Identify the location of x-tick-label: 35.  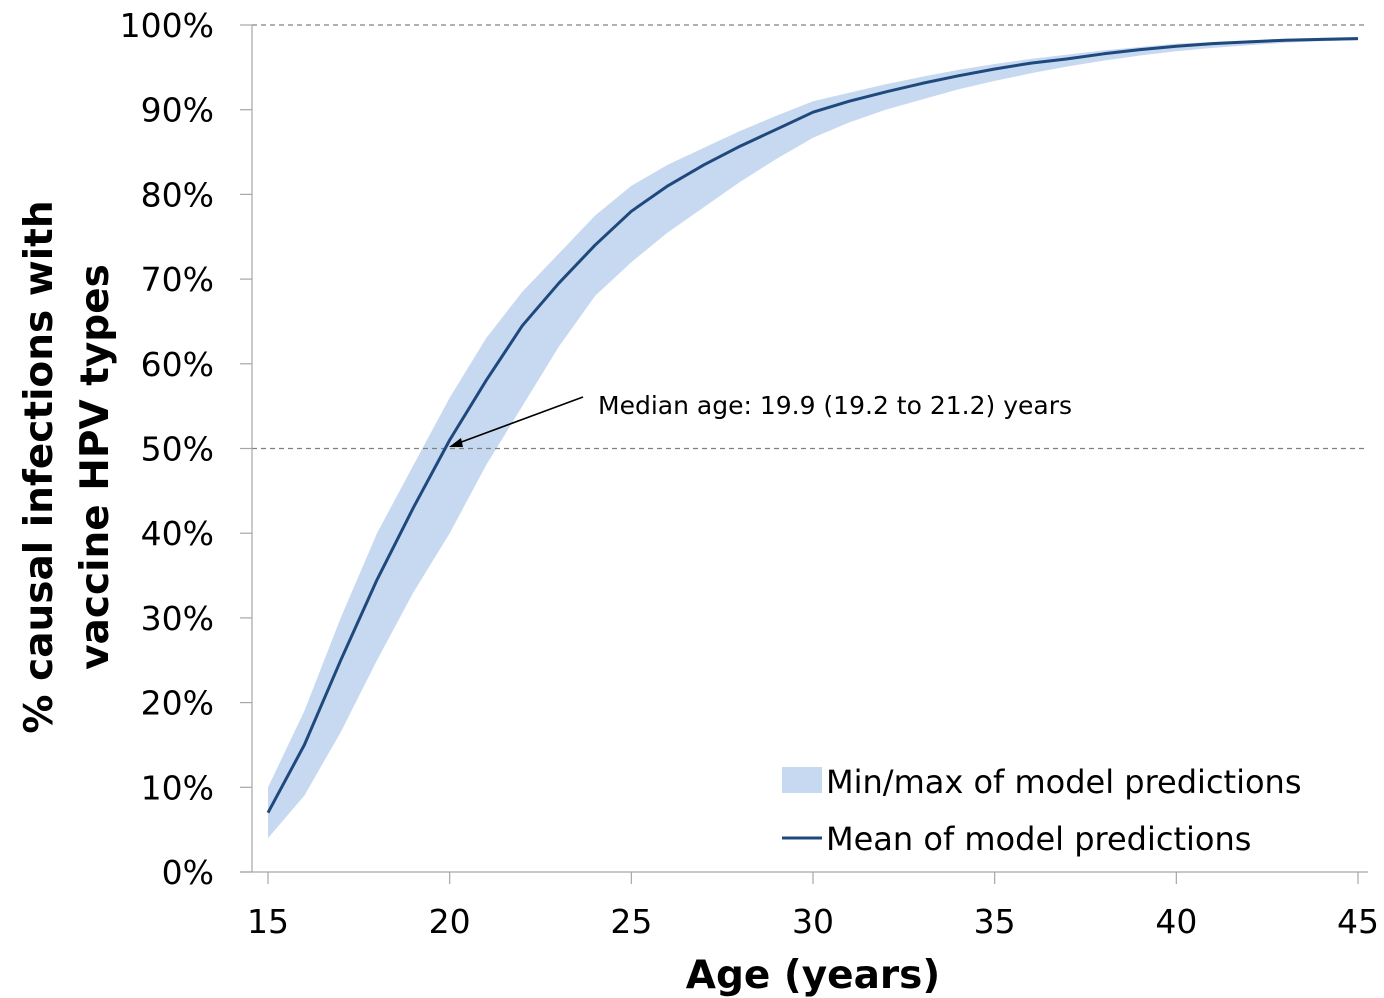
(995, 921).